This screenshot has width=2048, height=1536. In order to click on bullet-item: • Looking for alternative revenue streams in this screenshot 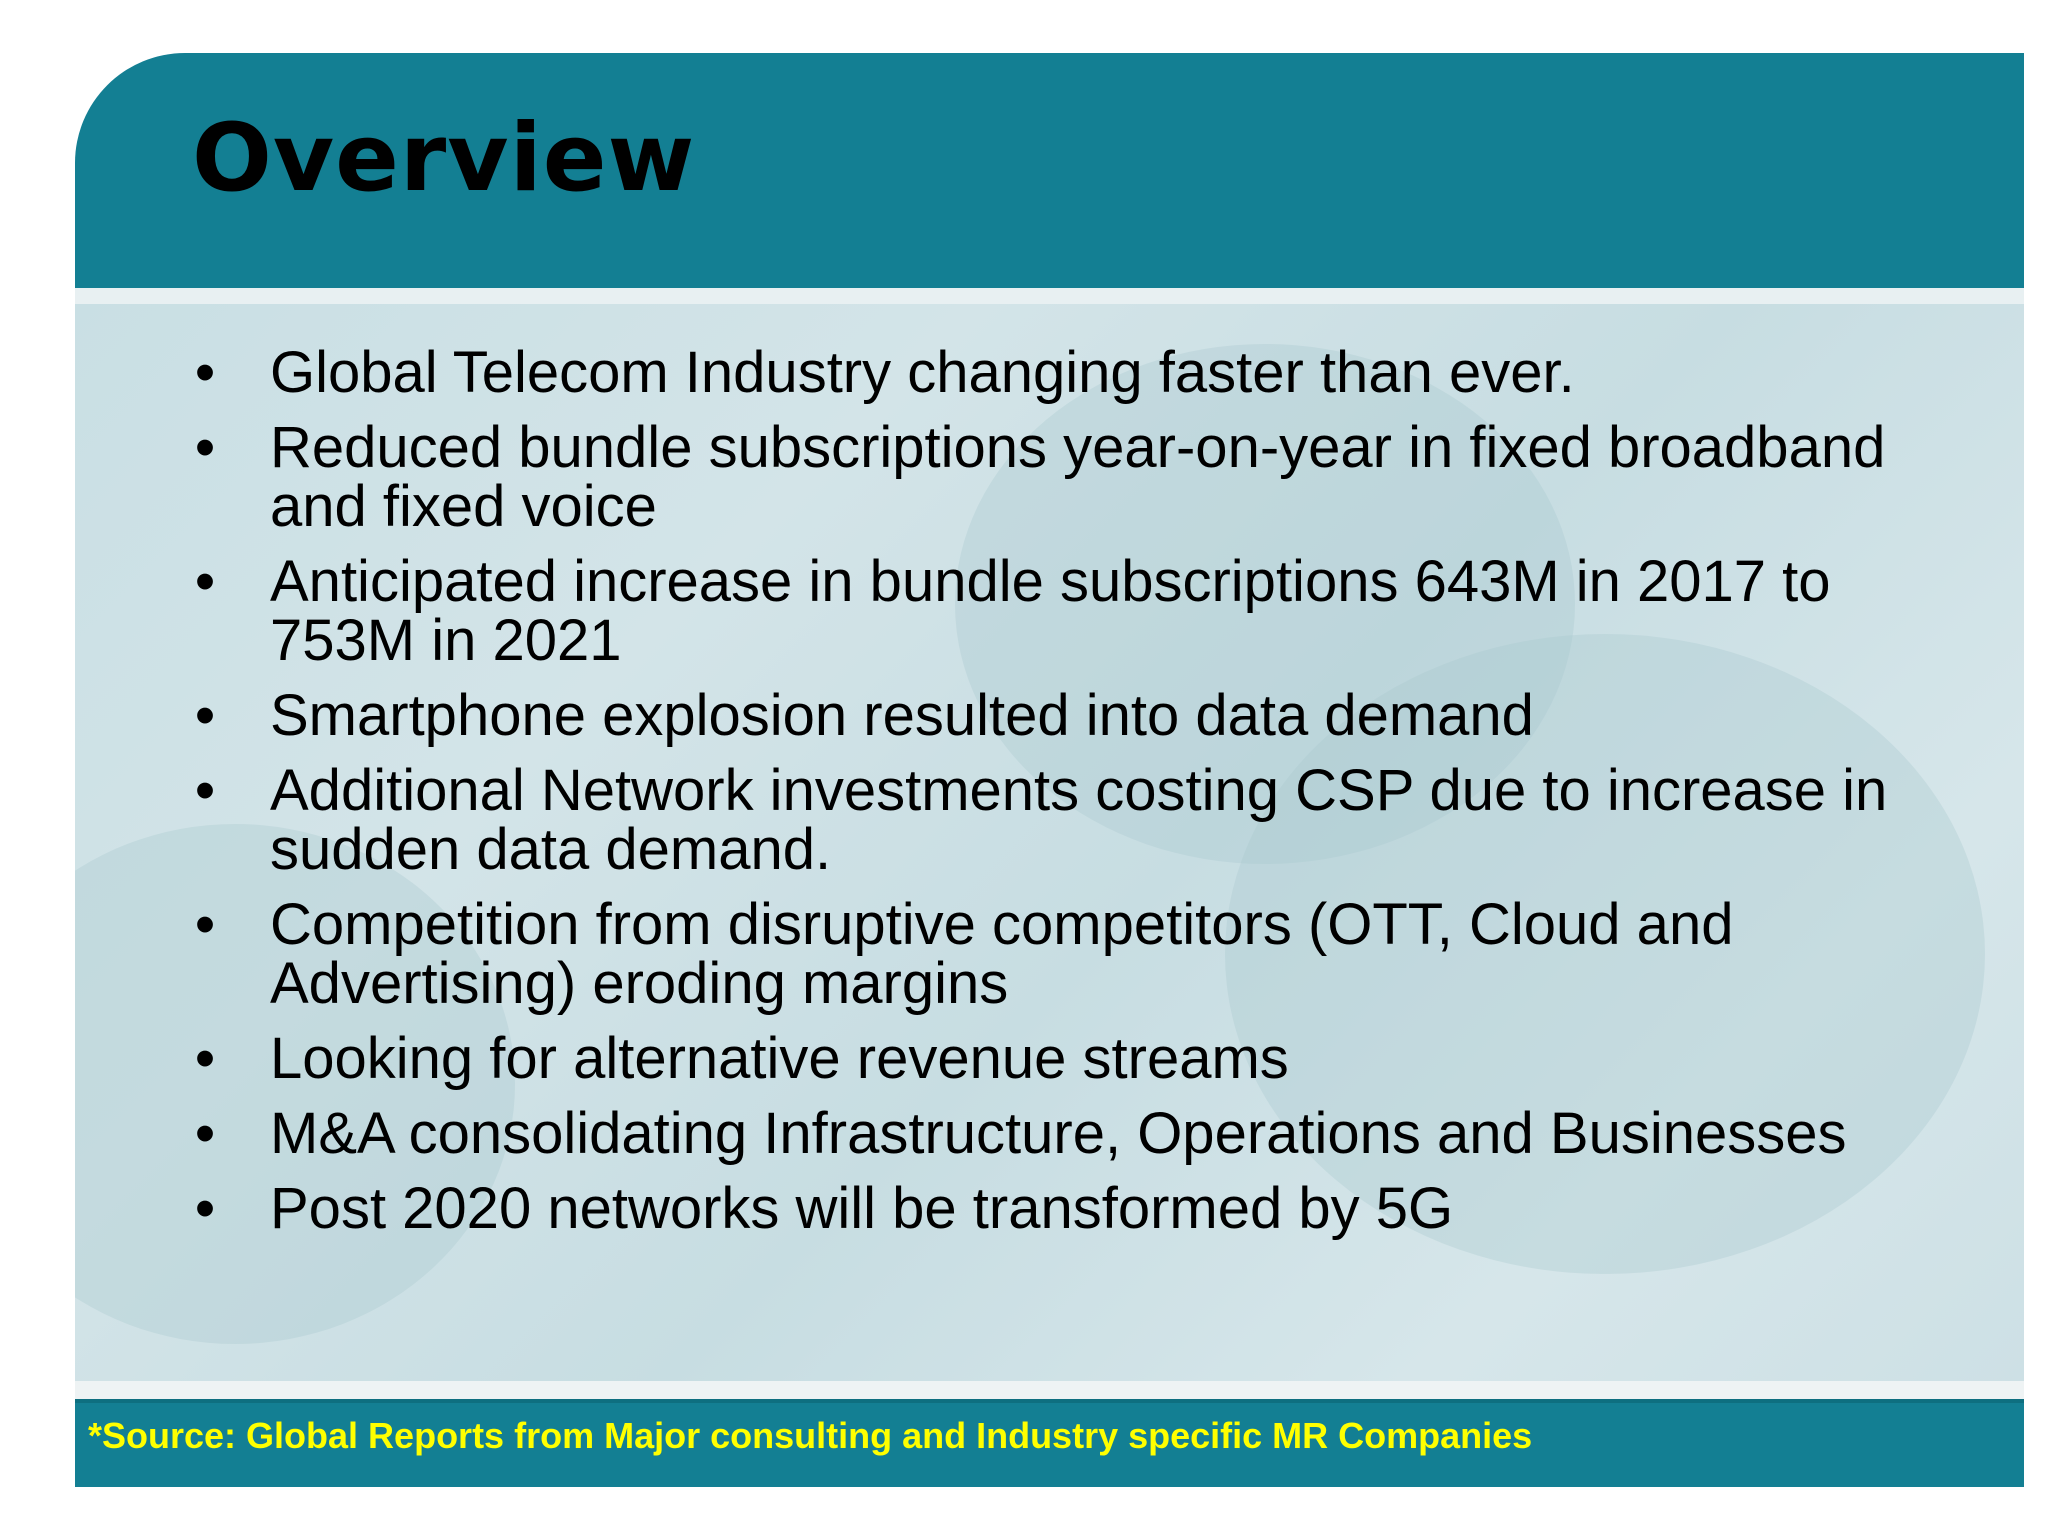, I will do `click(1085, 1058)`.